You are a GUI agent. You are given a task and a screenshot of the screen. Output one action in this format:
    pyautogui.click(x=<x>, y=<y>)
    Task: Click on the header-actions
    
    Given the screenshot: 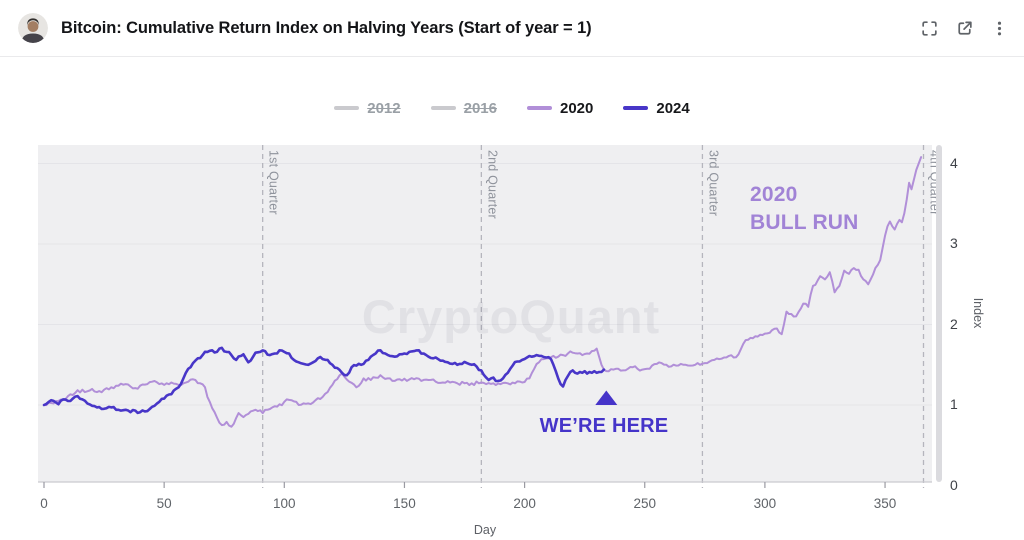 What is the action you would take?
    pyautogui.click(x=964, y=28)
    